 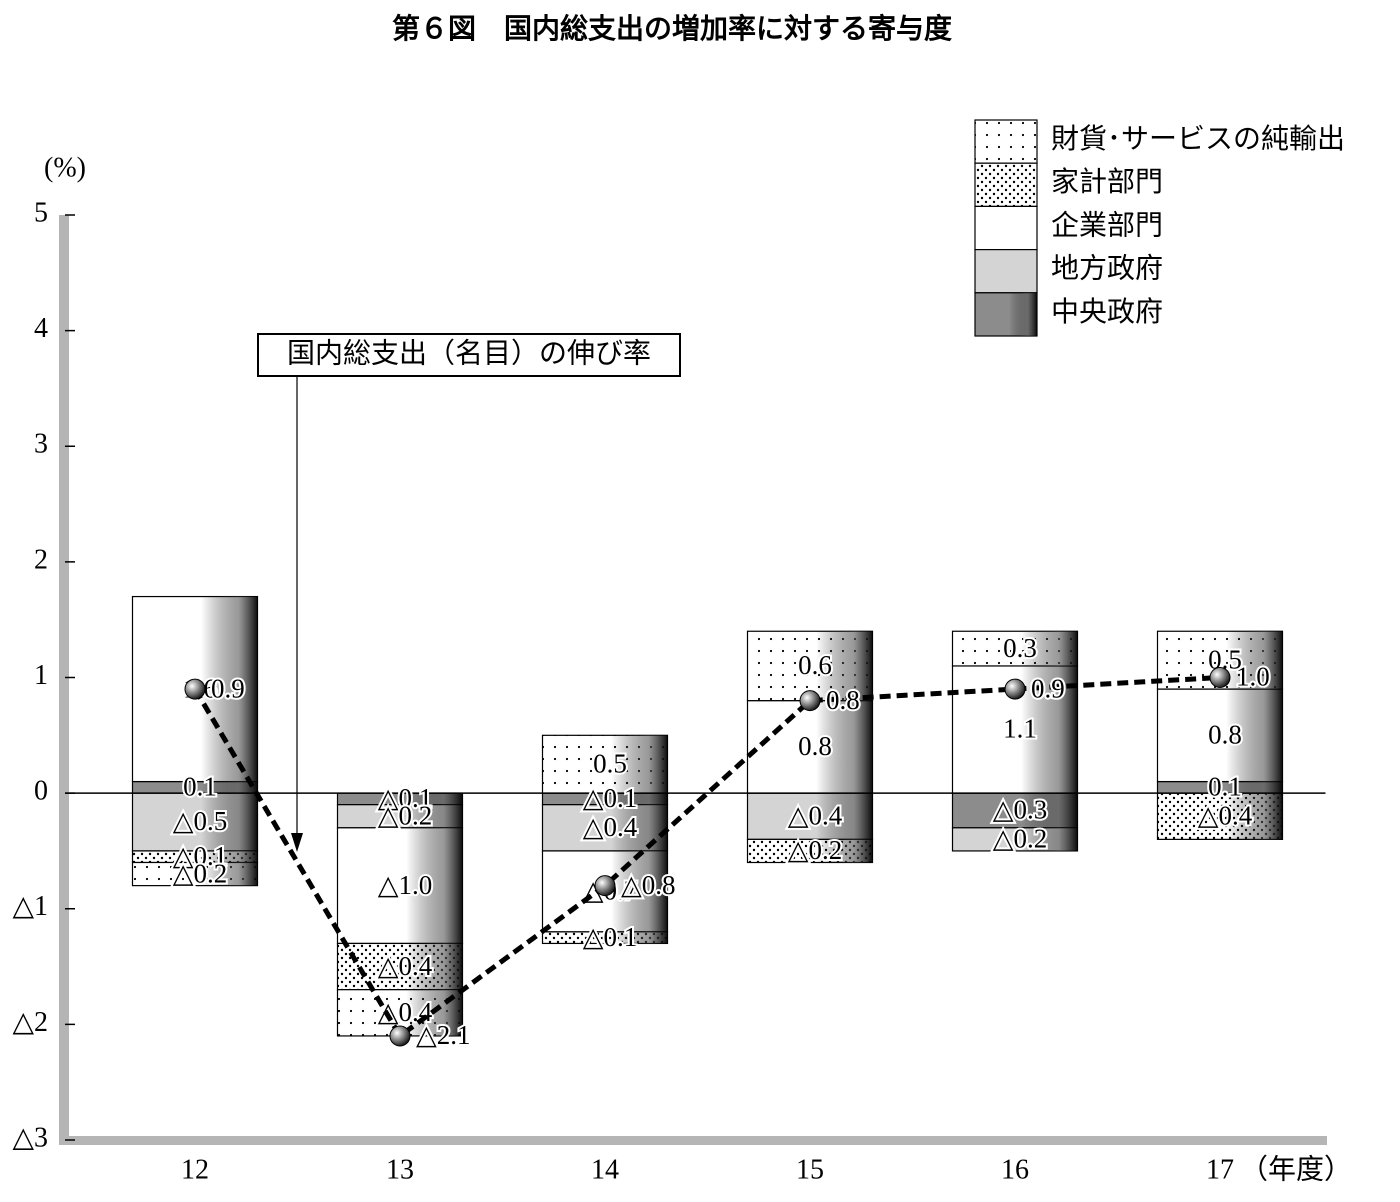 I want to click on value-label: △0.5, so click(x=200, y=821).